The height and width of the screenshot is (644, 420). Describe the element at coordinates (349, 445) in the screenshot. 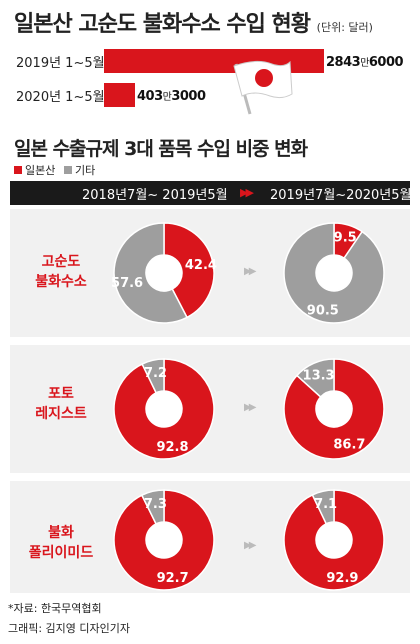

I see `slice-value-label: 86.7` at that location.